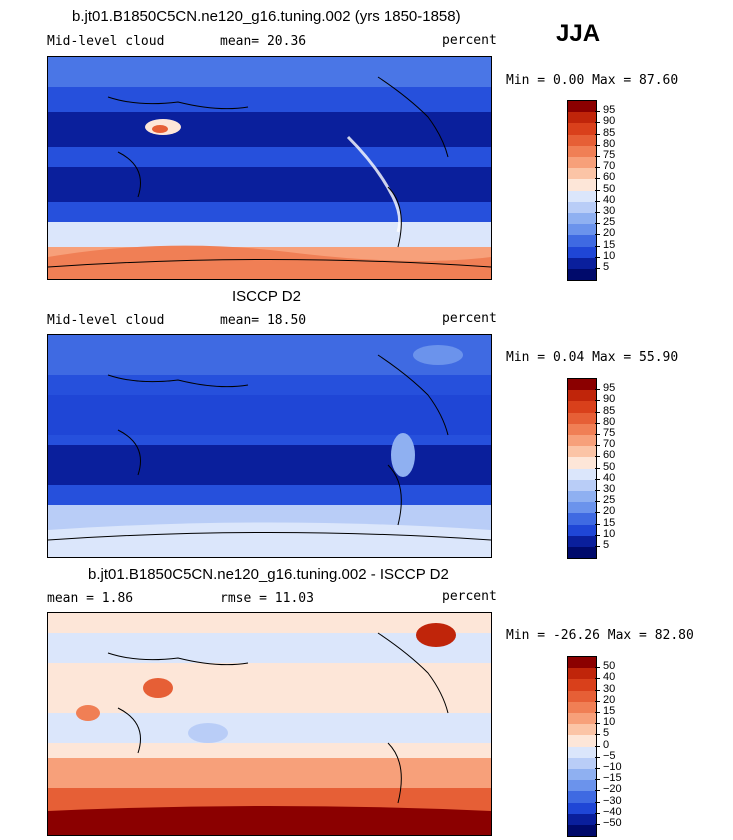  Describe the element at coordinates (609, 399) in the screenshot. I see `colorbar-label: 90` at that location.